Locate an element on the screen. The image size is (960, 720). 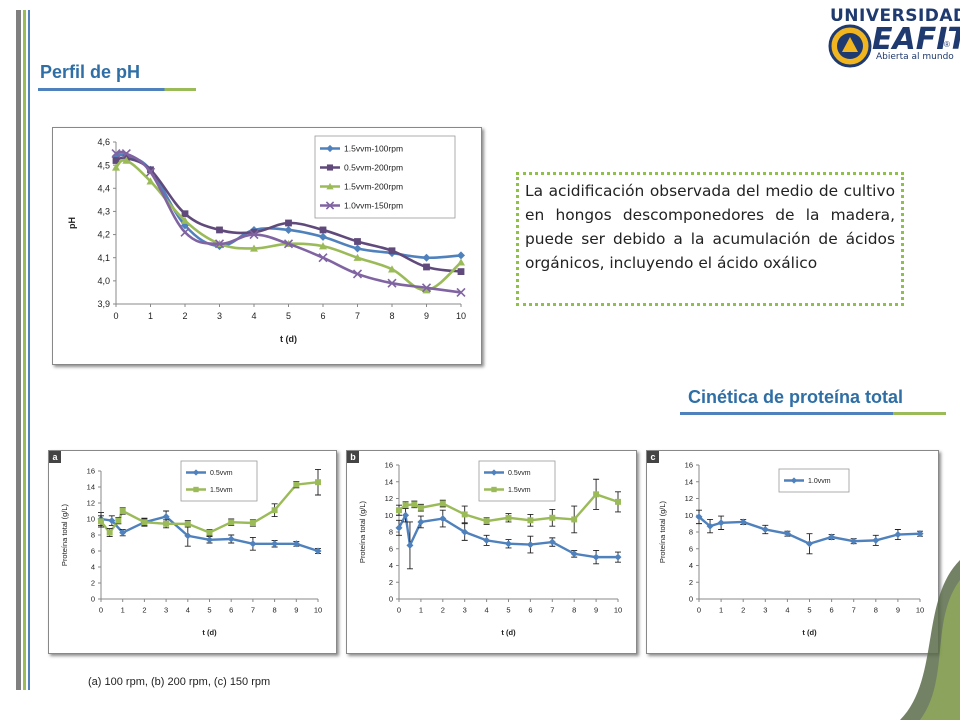
y-tick-label: 6 is located at coordinates (391, 548).